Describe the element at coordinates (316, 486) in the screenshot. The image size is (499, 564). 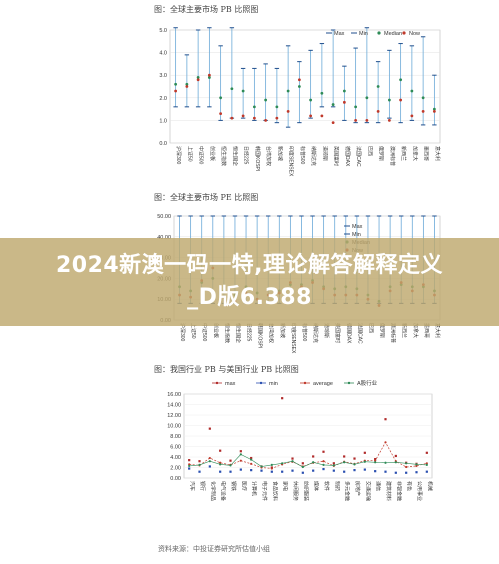
I see `x-tick-label: 媒体` at that location.